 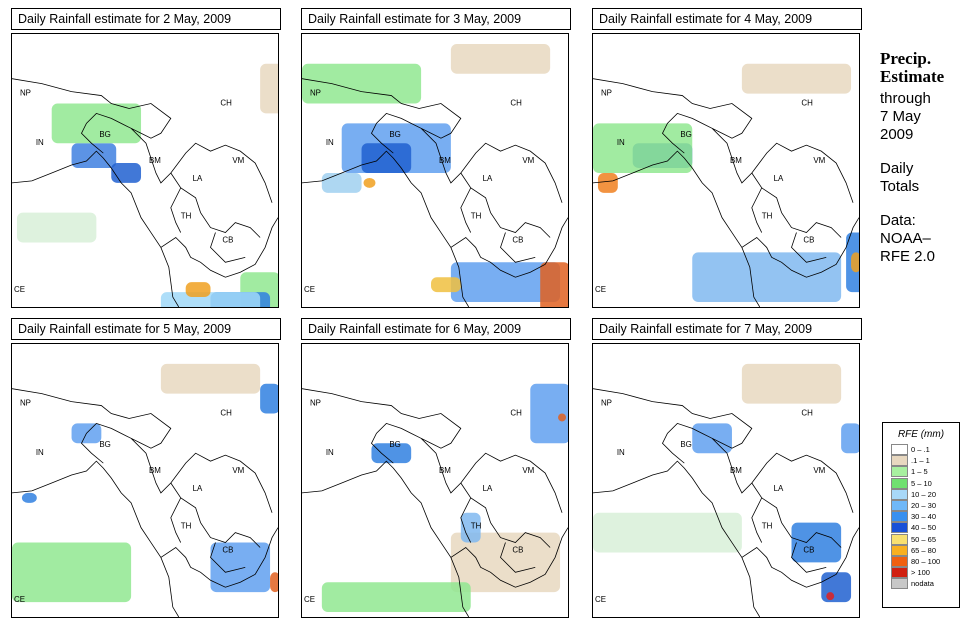 What do you see at coordinates (898, 220) in the screenshot?
I see `caption-data: Data:` at bounding box center [898, 220].